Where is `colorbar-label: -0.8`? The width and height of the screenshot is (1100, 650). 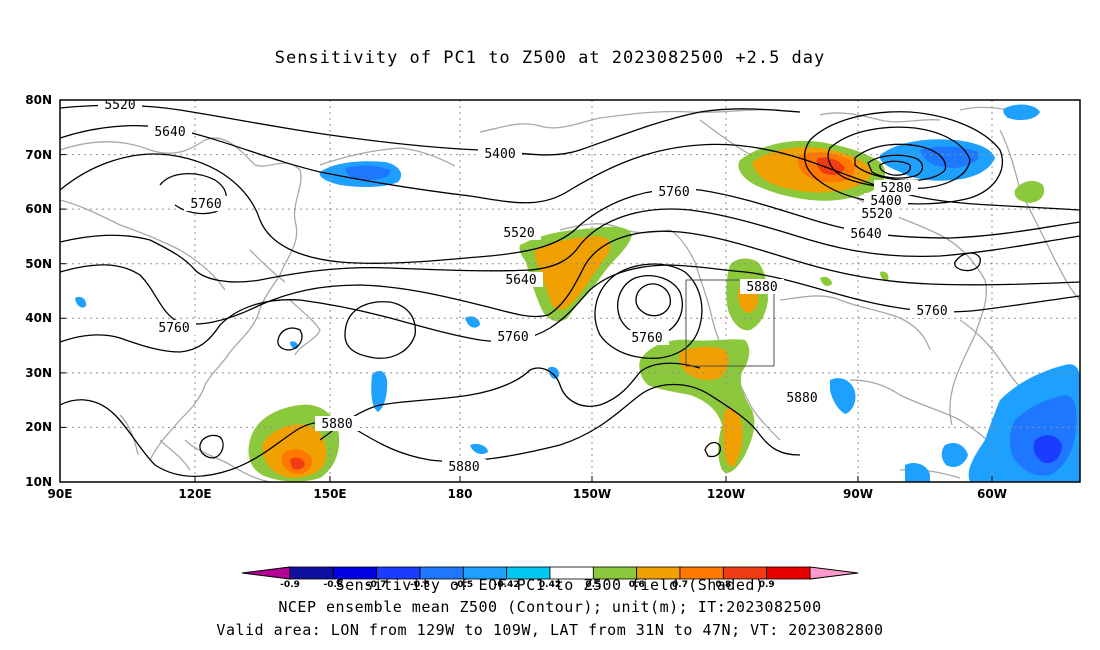 colorbar-label: -0.8 is located at coordinates (333, 585).